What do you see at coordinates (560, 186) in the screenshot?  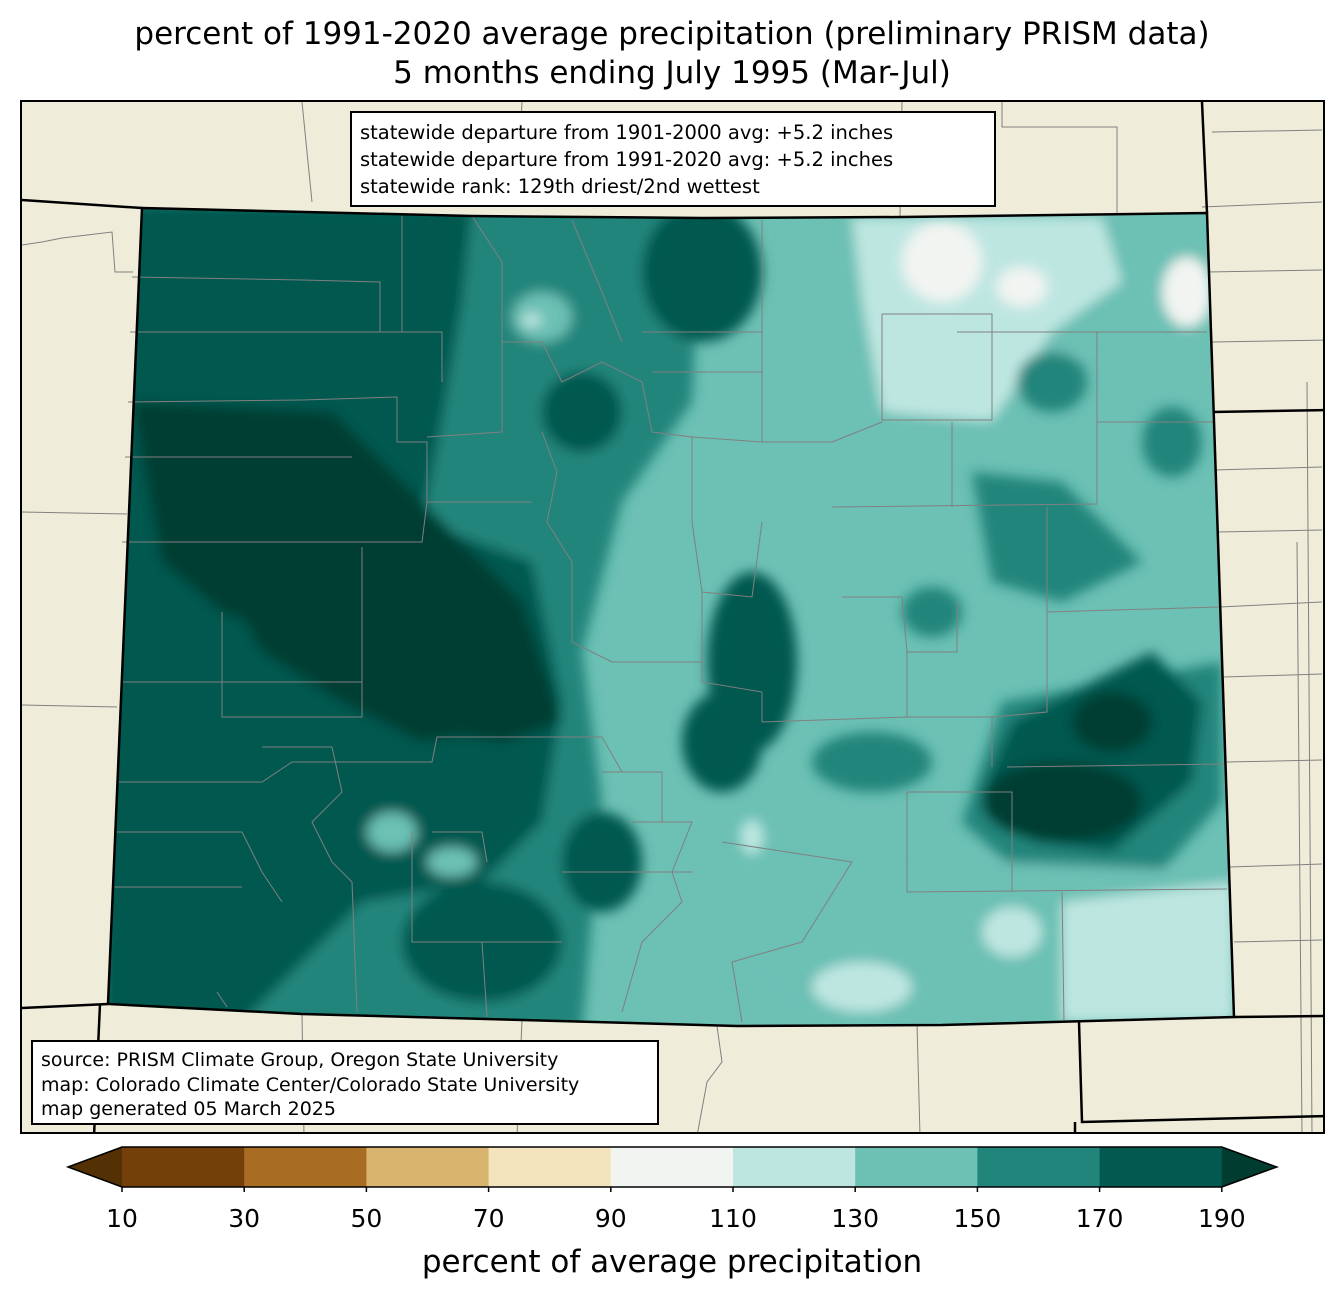 I see `stats-rank: statewide rank: 129th driest/2nd wettest` at bounding box center [560, 186].